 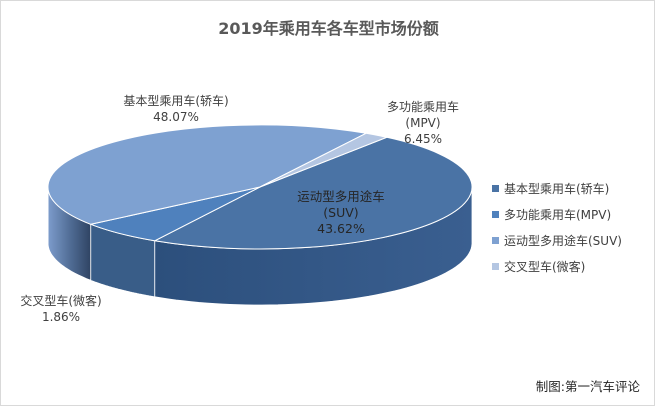 I want to click on label-mpv: 多功能乘用车 (MPV) 6.45%, so click(x=423, y=123).